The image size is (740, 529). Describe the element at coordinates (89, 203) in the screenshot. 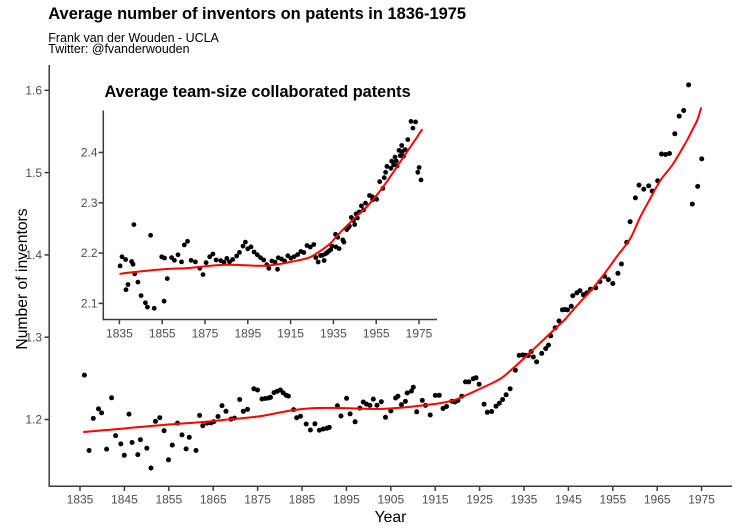

I see `svg-text: 2.3` at that location.